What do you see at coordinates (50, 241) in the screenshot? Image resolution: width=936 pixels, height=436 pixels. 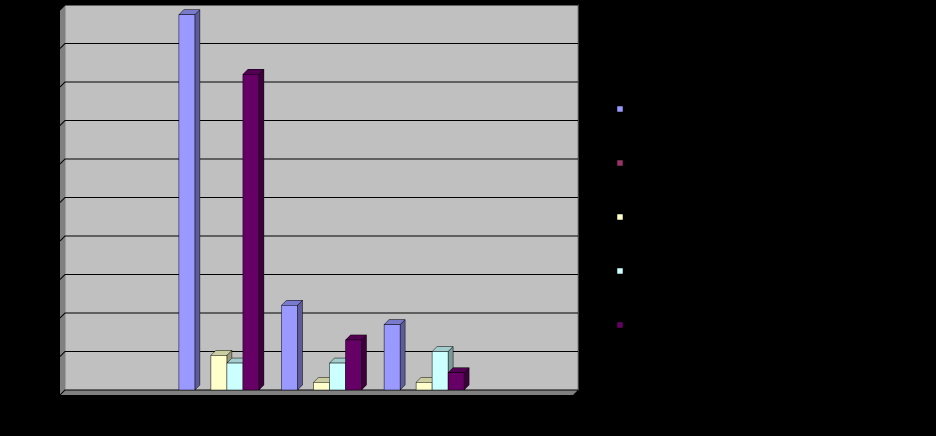 I see `y-tick-label: 4` at bounding box center [50, 241].